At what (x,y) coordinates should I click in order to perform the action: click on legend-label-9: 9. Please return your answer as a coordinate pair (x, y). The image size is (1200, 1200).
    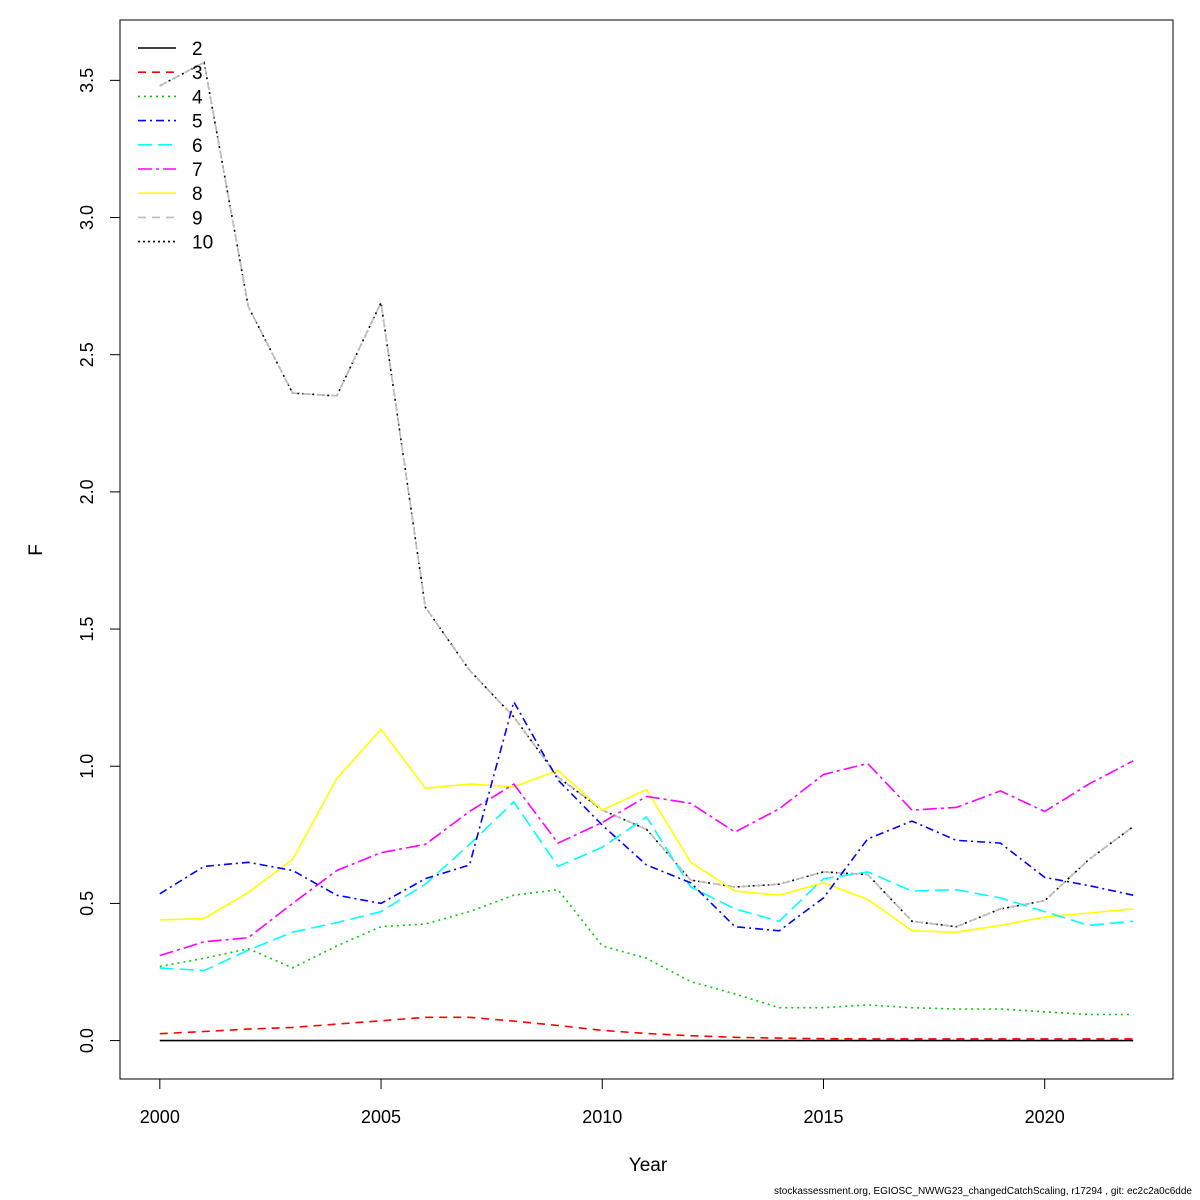
    Looking at the image, I should click on (197, 218).